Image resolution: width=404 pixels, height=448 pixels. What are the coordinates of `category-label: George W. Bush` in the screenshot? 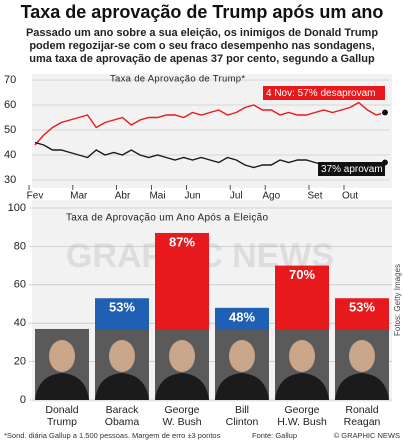 It's located at (181, 416).